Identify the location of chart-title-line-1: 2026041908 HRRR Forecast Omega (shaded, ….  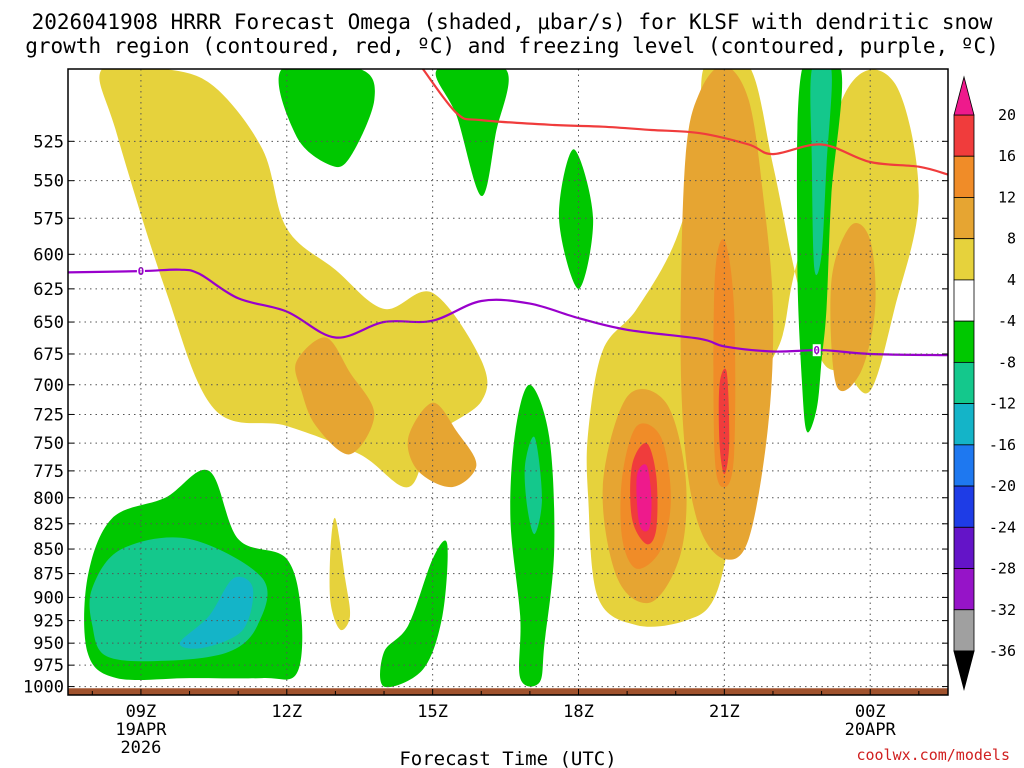
(512, 22).